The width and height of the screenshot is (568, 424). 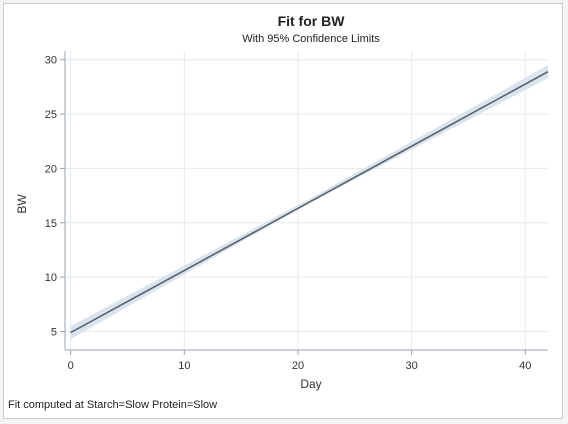 I want to click on x-tick-label: 40, so click(x=525, y=366).